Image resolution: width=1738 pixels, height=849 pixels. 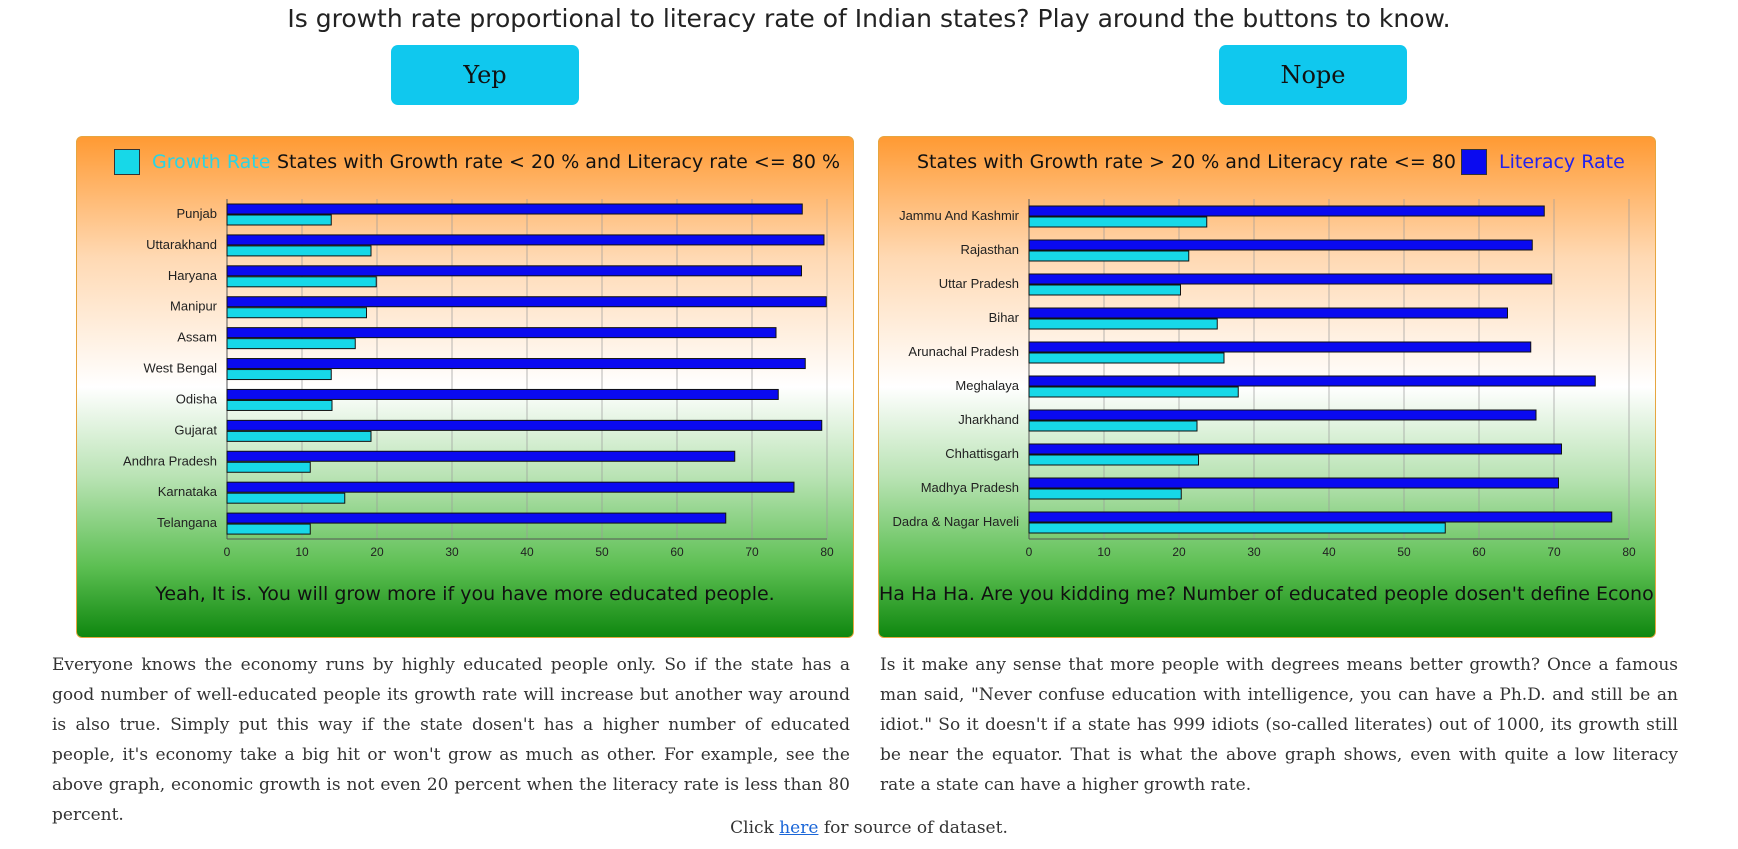 I want to click on source-line: Click here for source of dataset., so click(x=869, y=828).